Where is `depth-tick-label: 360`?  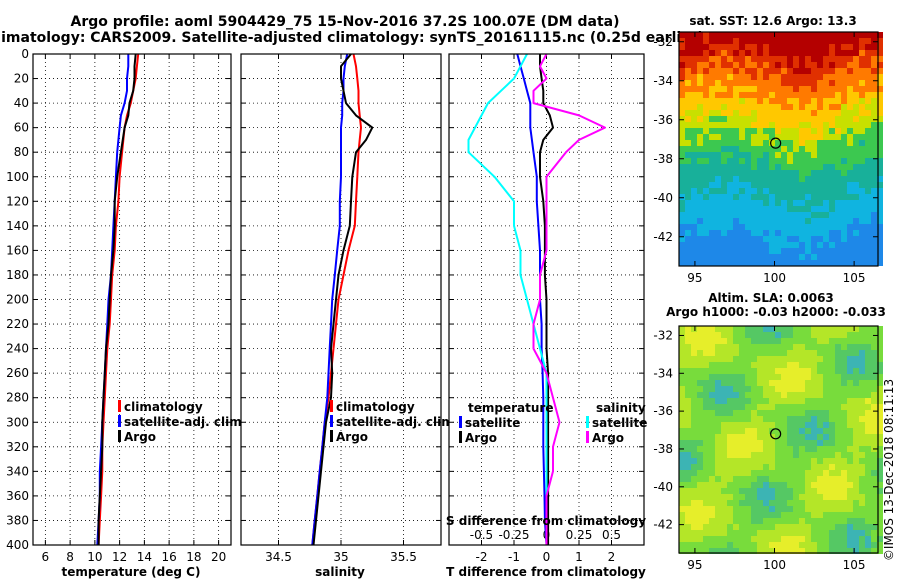 depth-tick-label: 360 is located at coordinates (17, 496).